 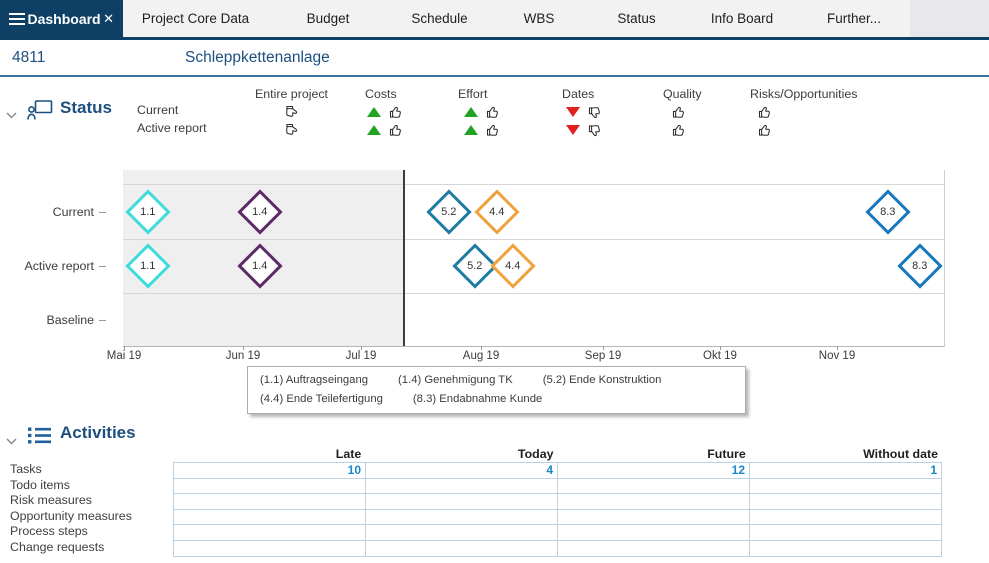 What do you see at coordinates (404, 258) in the screenshot?
I see `today-marker-line` at bounding box center [404, 258].